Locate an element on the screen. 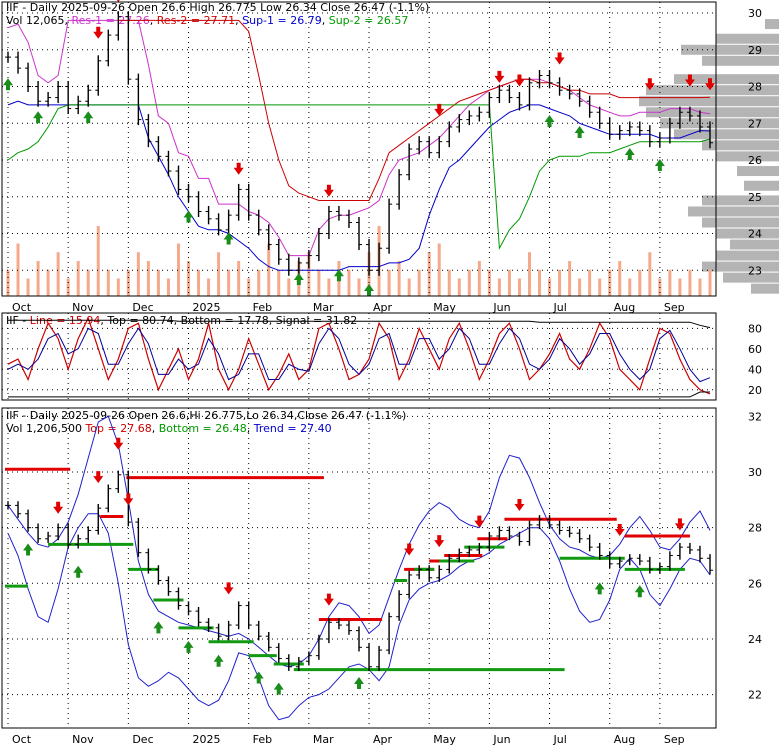  trend-x-tick-label: Oct is located at coordinates (22, 739).